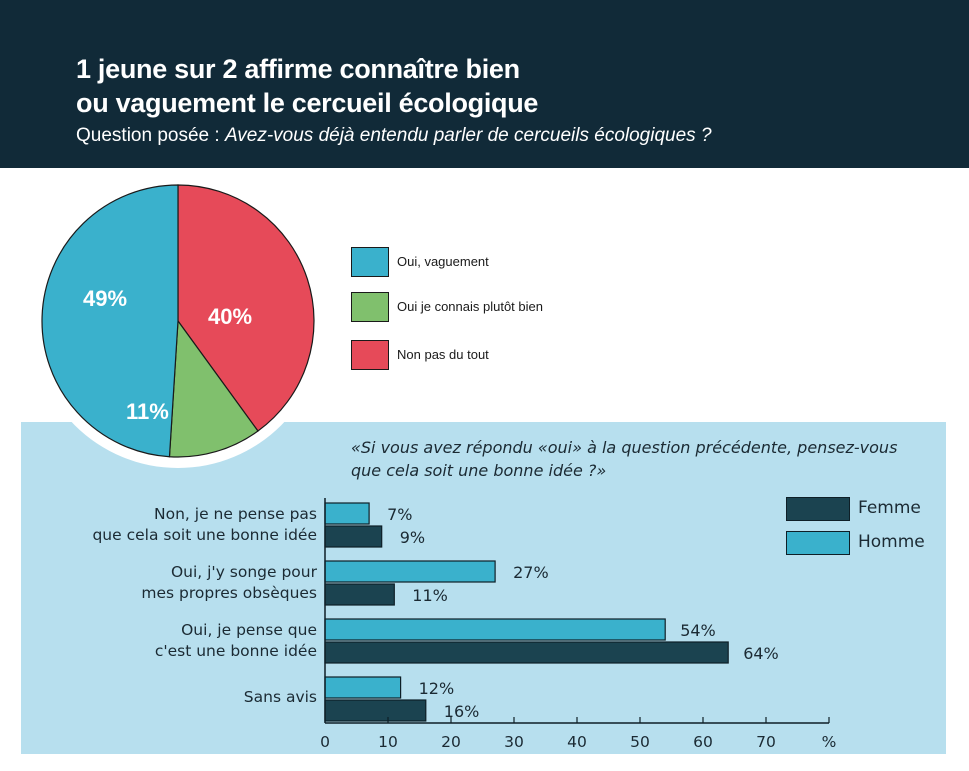 This screenshot has height=771, width=969. What do you see at coordinates (766, 742) in the screenshot?
I see `x-tick-label: 70` at bounding box center [766, 742].